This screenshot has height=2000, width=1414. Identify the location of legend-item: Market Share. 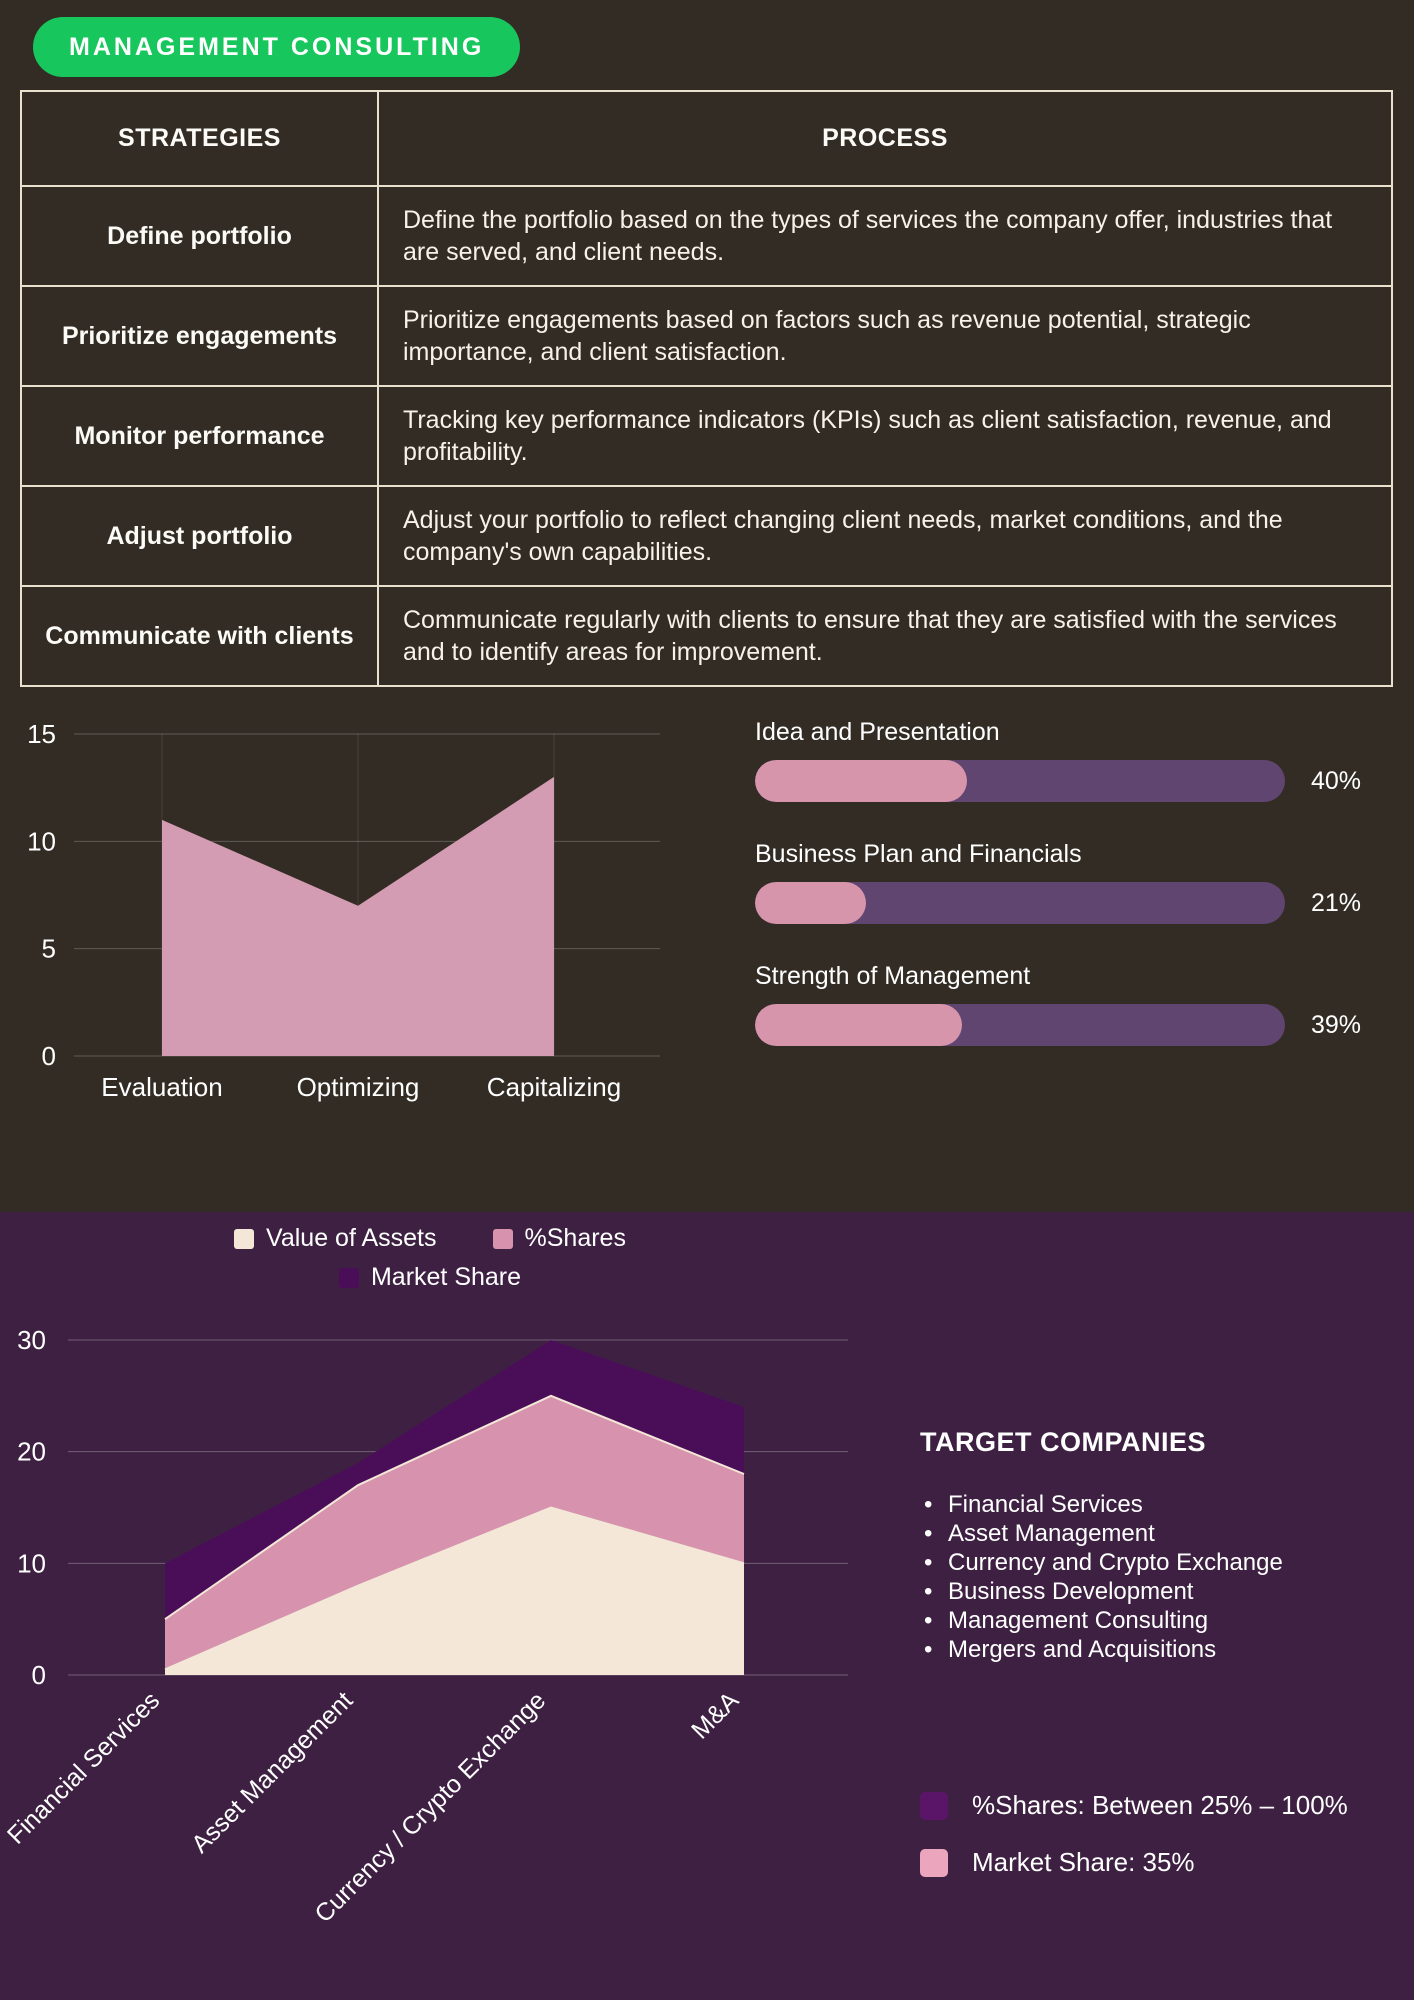
(430, 1277).